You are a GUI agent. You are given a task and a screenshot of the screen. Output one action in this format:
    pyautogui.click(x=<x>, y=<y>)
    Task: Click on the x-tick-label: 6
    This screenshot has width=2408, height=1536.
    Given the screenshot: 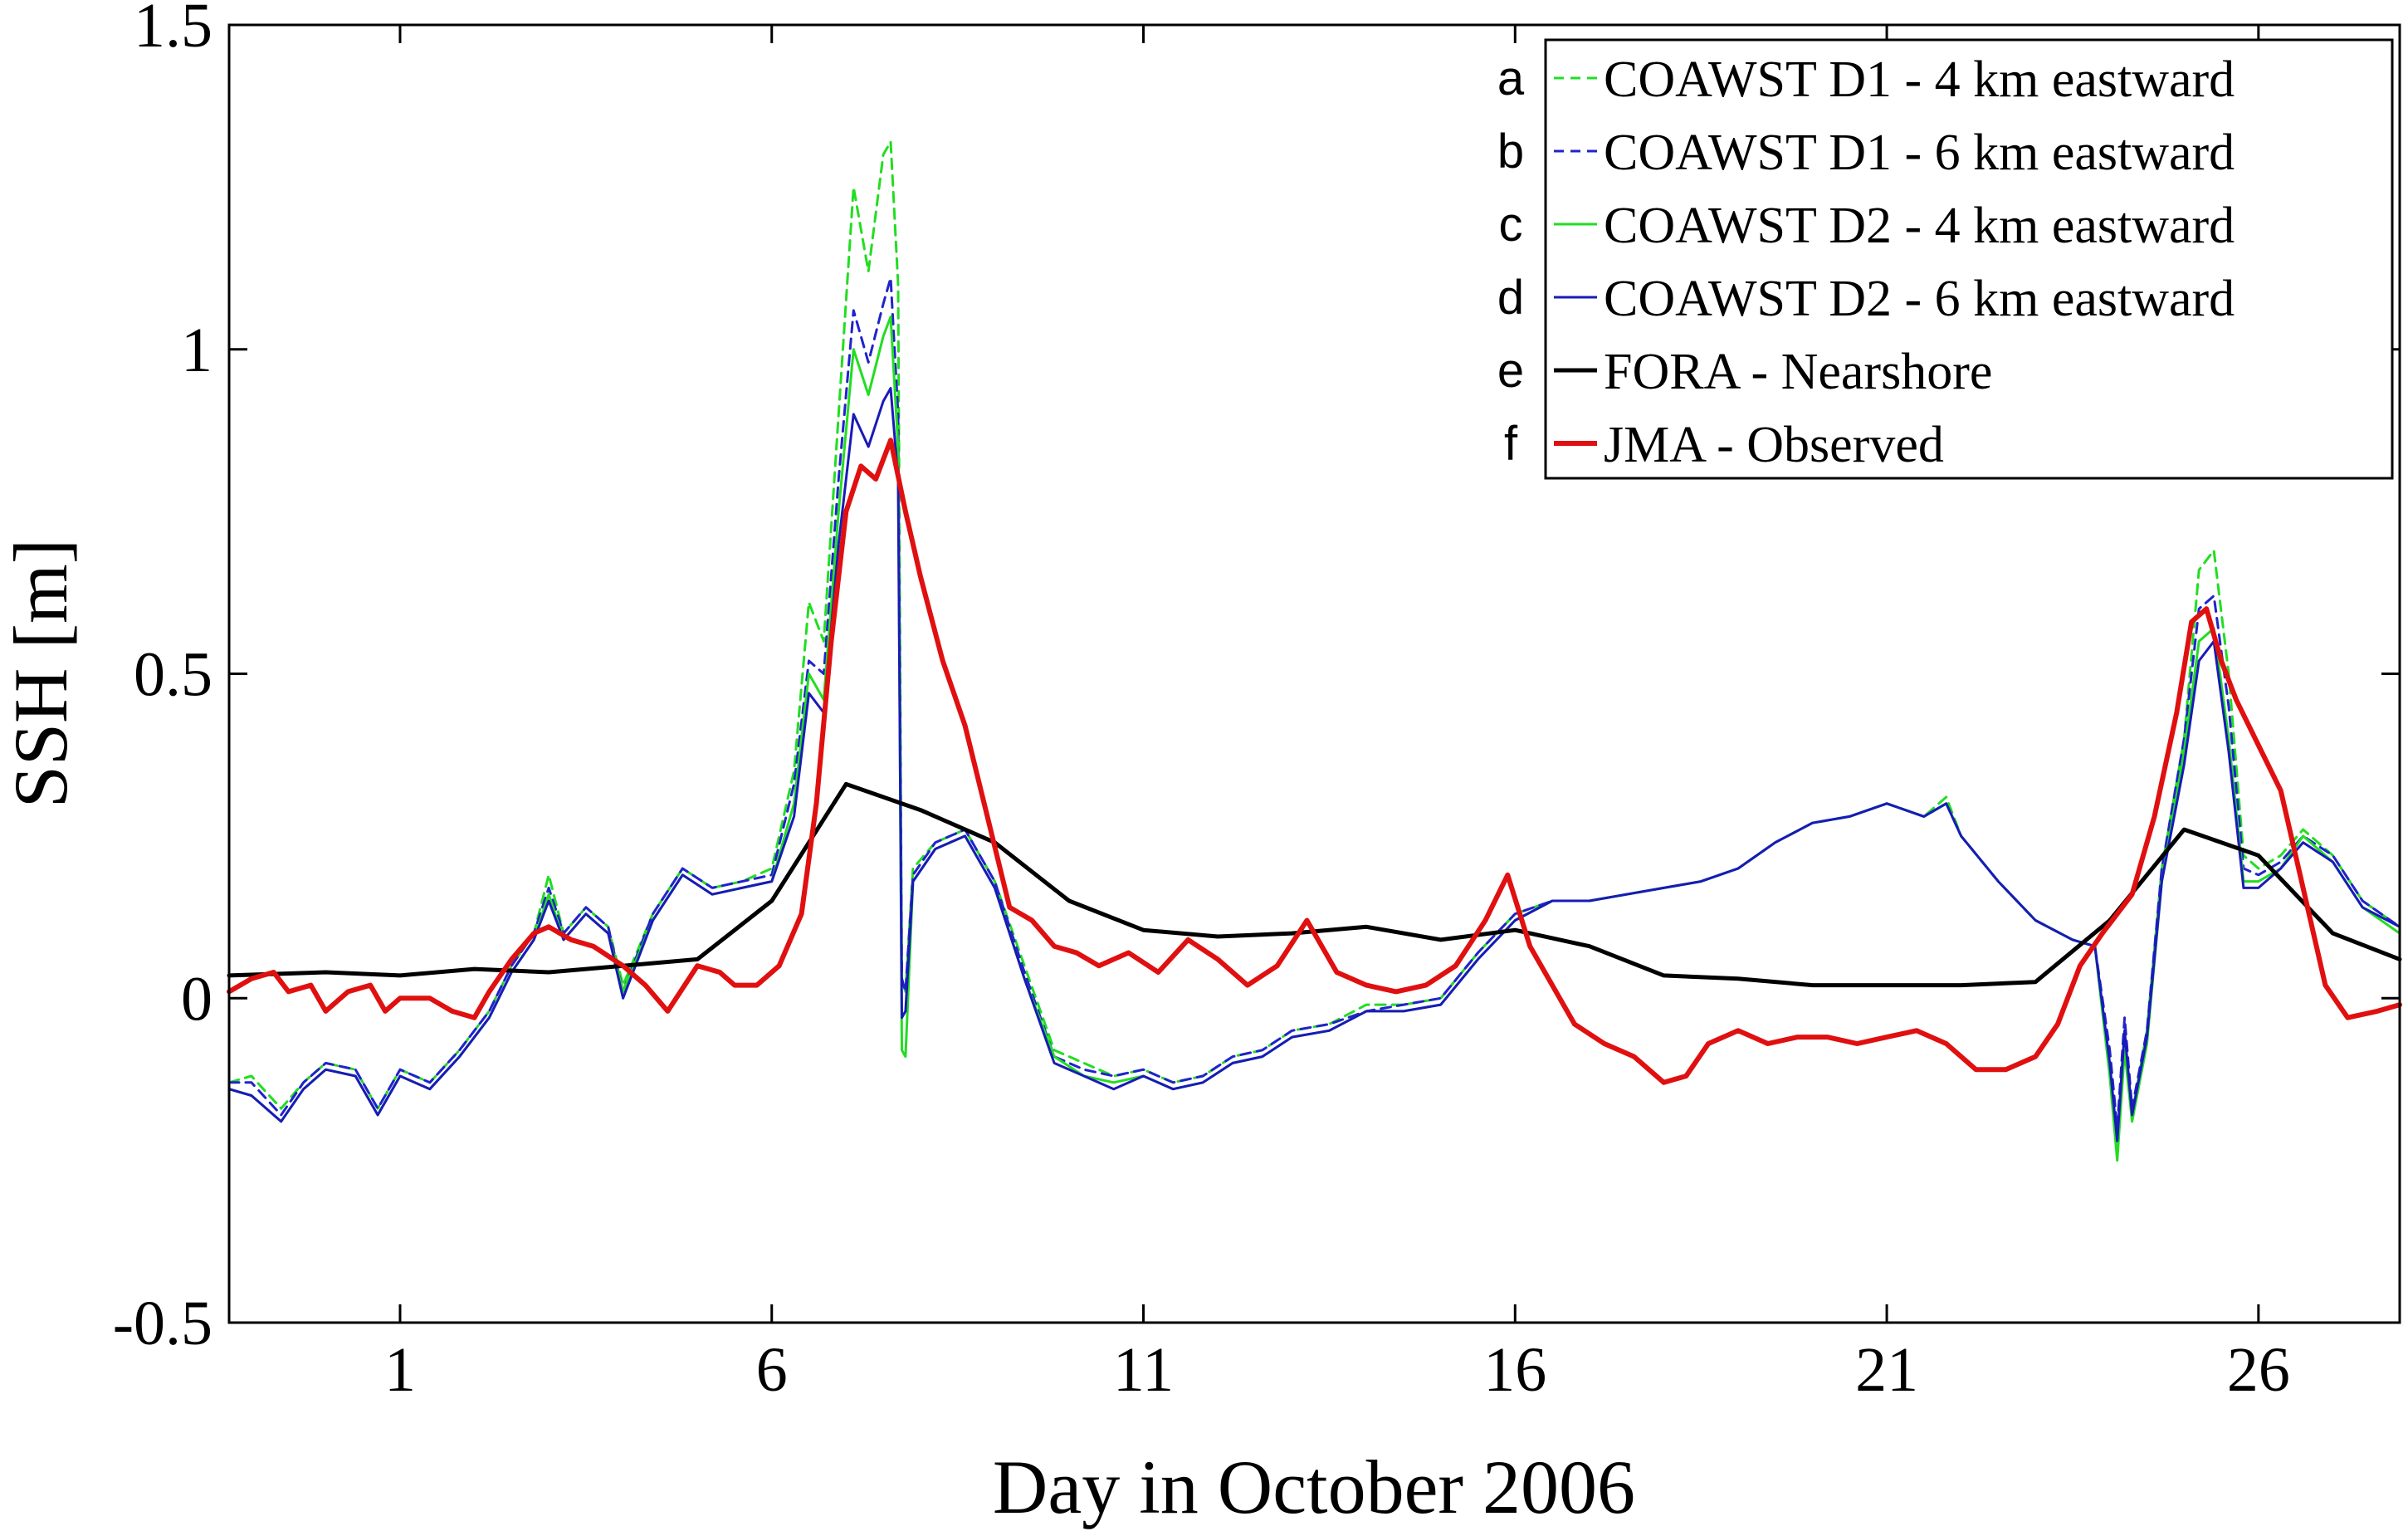 What is the action you would take?
    pyautogui.click(x=772, y=1370)
    